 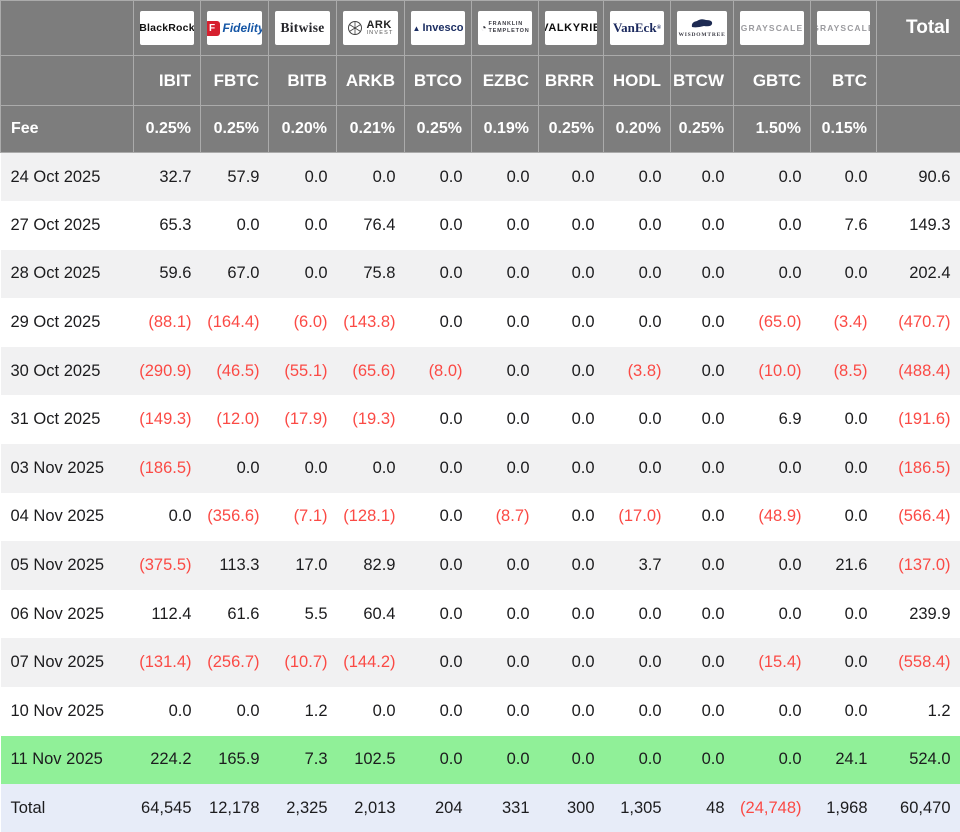 What do you see at coordinates (370, 80) in the screenshot?
I see `ticker-arkb: ARKB` at bounding box center [370, 80].